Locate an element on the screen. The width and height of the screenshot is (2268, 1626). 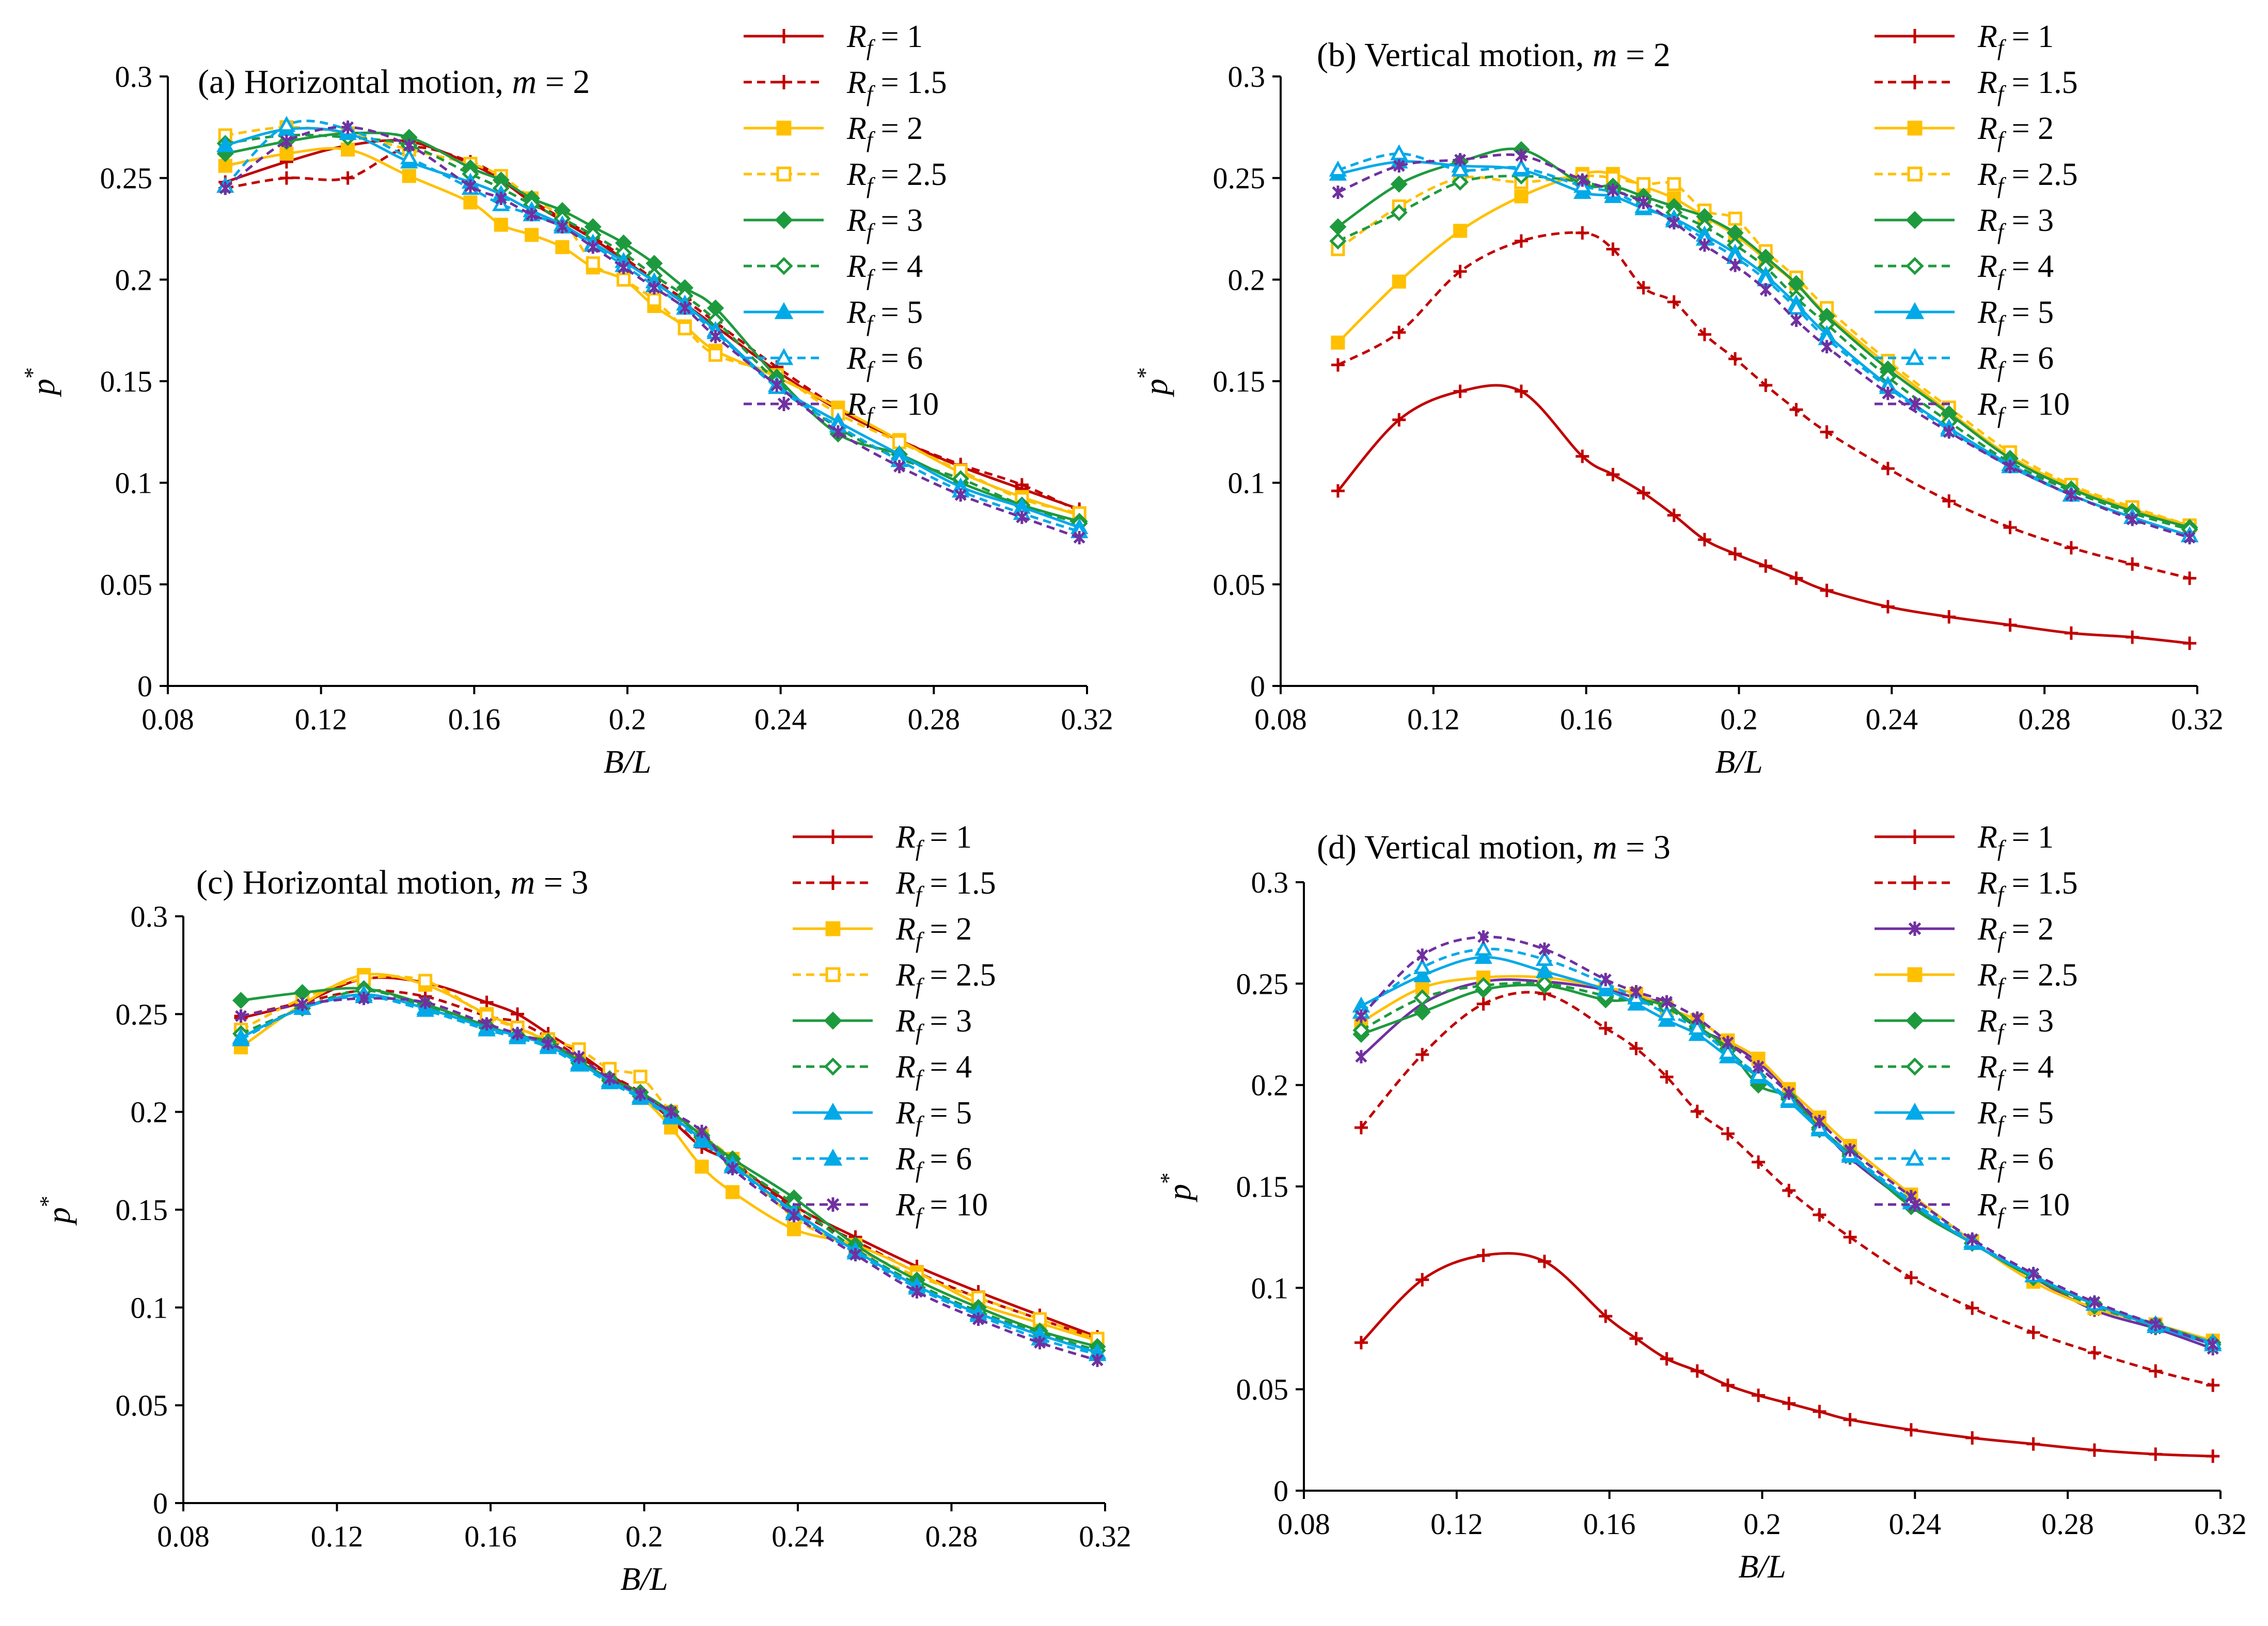
legend-label: Rf = 2 is located at coordinates (934, 932).